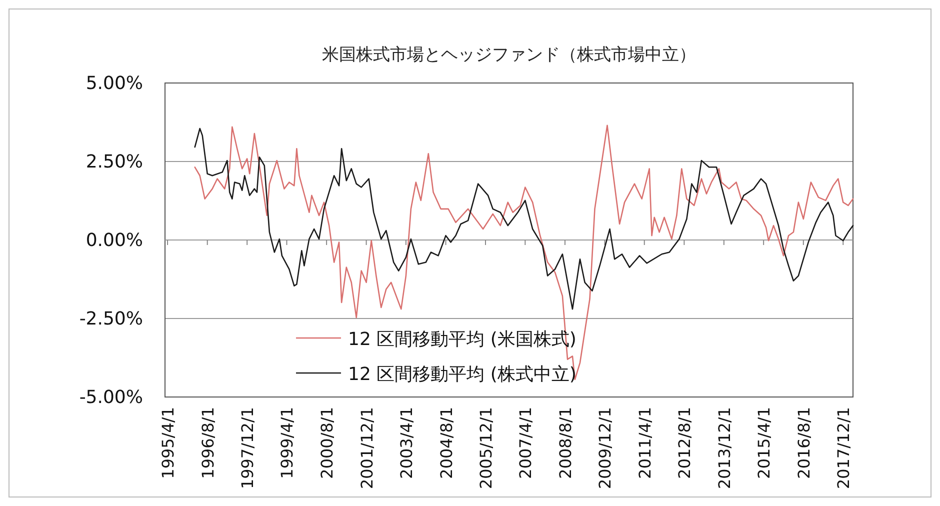 This screenshot has width=940, height=506. Describe the element at coordinates (327, 443) in the screenshot. I see `x-tick-label: 2000/8/1` at that location.